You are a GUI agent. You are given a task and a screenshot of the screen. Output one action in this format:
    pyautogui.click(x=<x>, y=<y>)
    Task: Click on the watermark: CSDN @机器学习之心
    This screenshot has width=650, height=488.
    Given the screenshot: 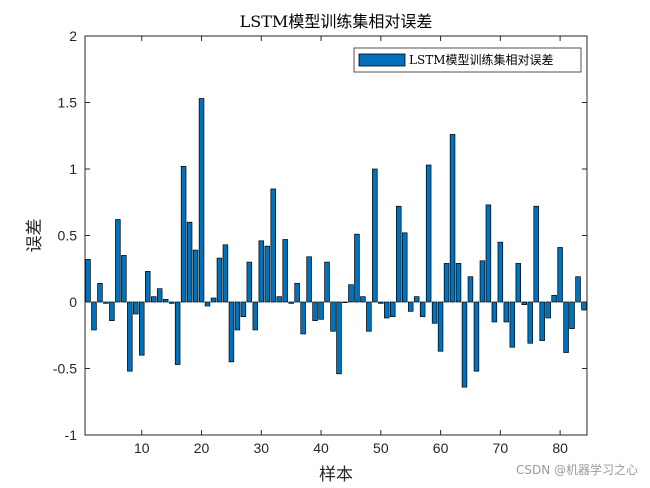 What is the action you would take?
    pyautogui.click(x=576, y=470)
    